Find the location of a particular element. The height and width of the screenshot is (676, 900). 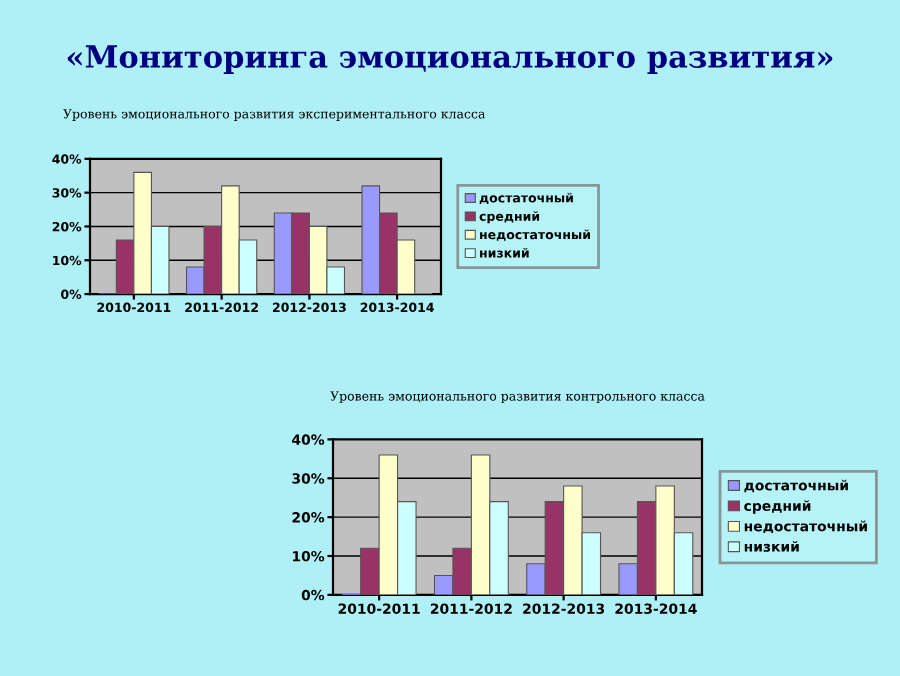

chart-title: «Мониторинга эмоционального развития» is located at coordinates (450, 59).